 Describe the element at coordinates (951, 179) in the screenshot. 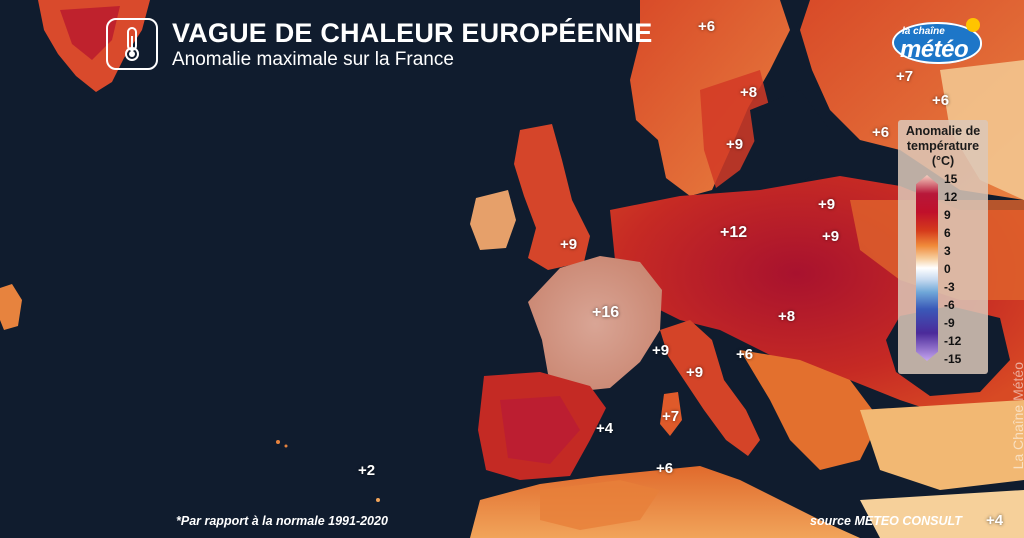

I see `legend-tick: 15` at that location.